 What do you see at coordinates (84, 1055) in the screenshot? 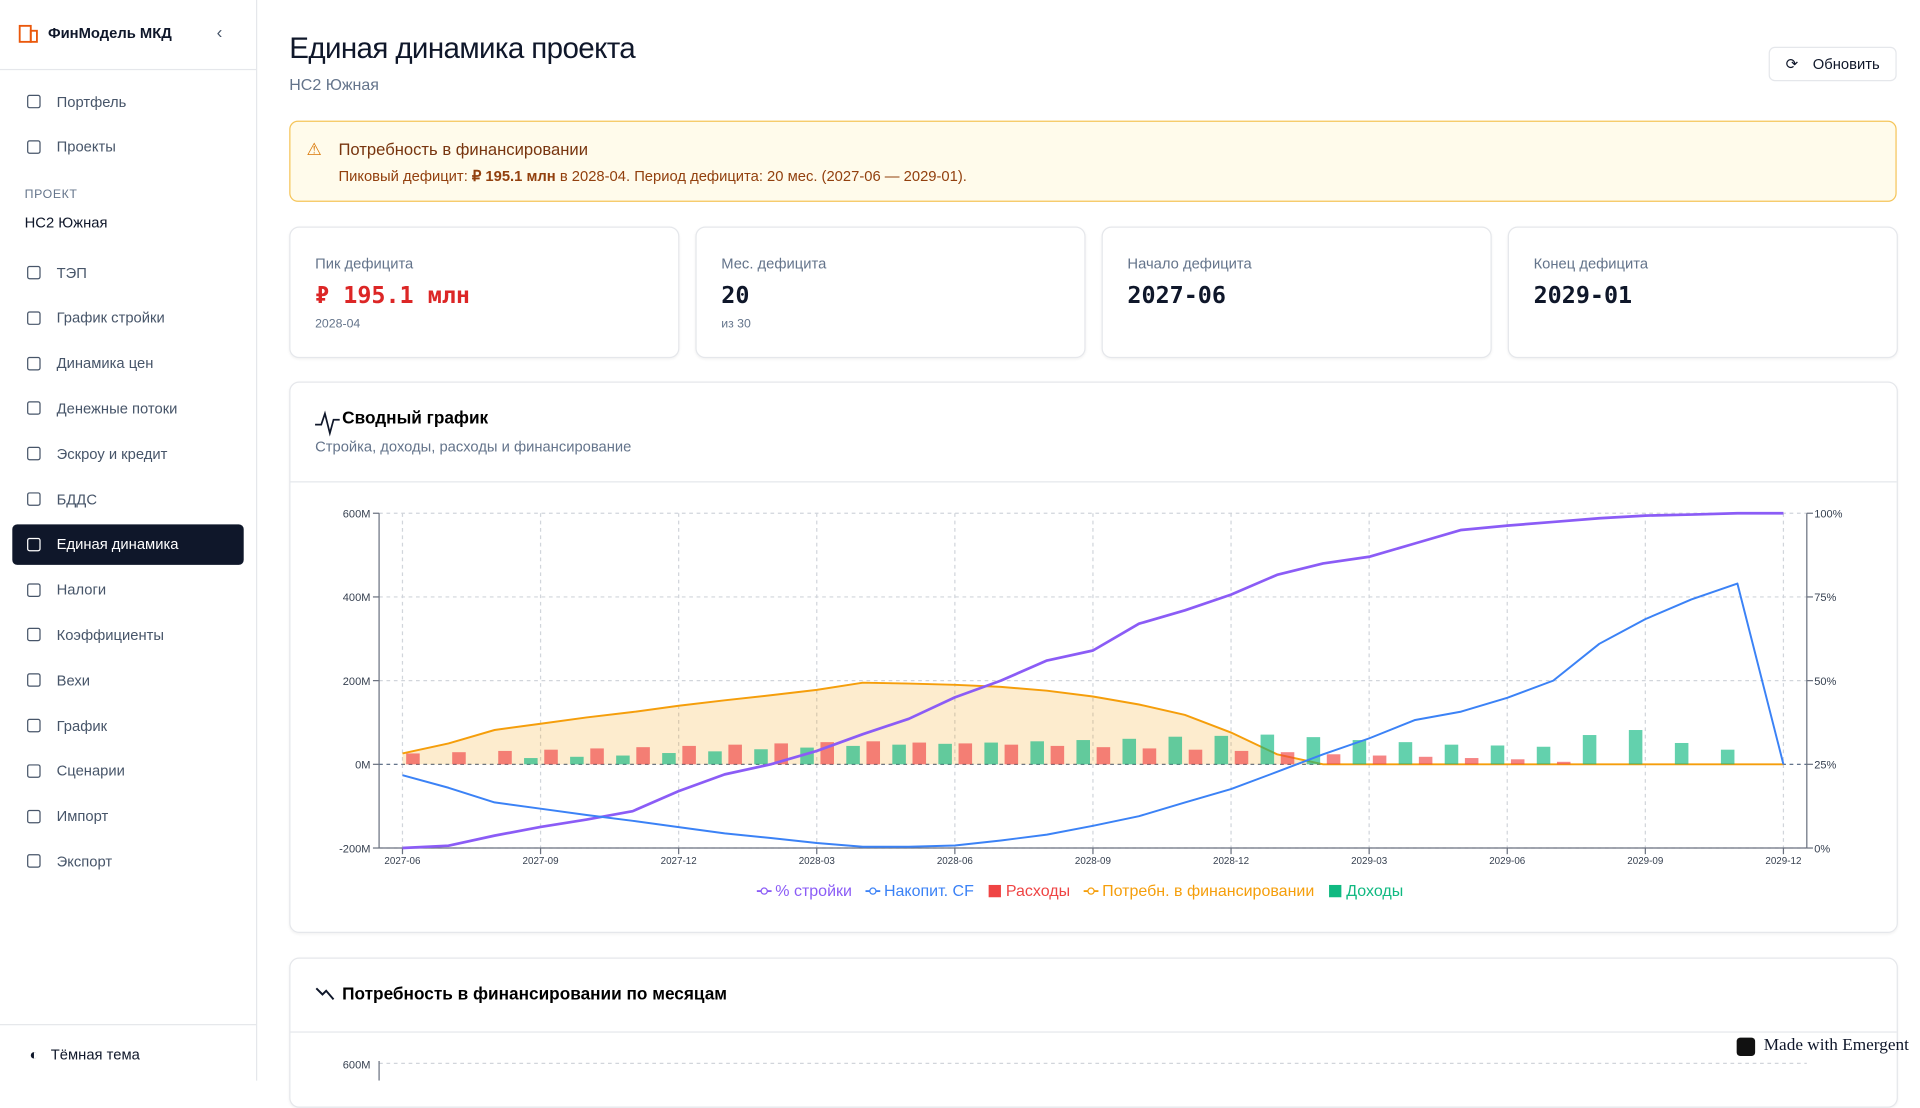
I see `theme-toggle: ◐ Тёмная тема` at bounding box center [84, 1055].